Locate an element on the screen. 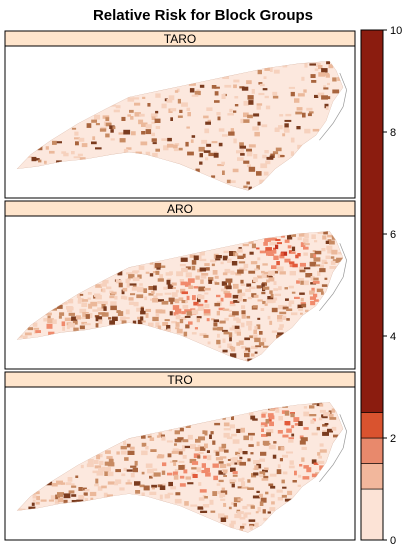 The image size is (406, 550). panel-label: ARO is located at coordinates (180, 209).